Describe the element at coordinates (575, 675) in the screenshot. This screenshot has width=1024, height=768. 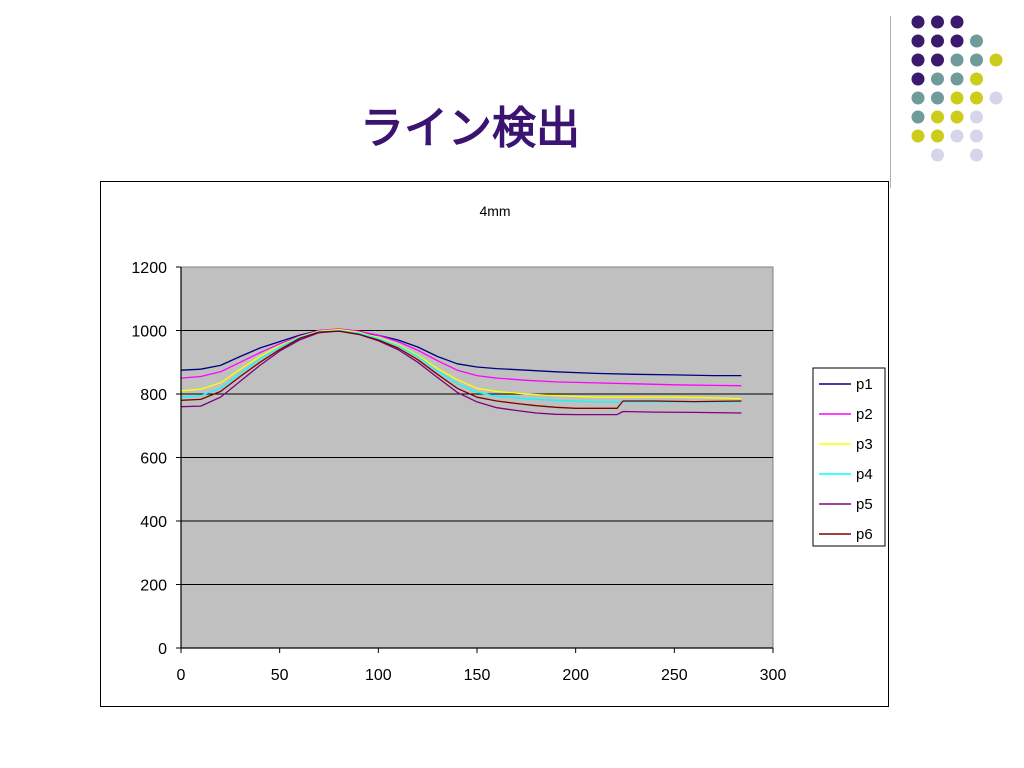
I see `x-tick-label: 200` at that location.